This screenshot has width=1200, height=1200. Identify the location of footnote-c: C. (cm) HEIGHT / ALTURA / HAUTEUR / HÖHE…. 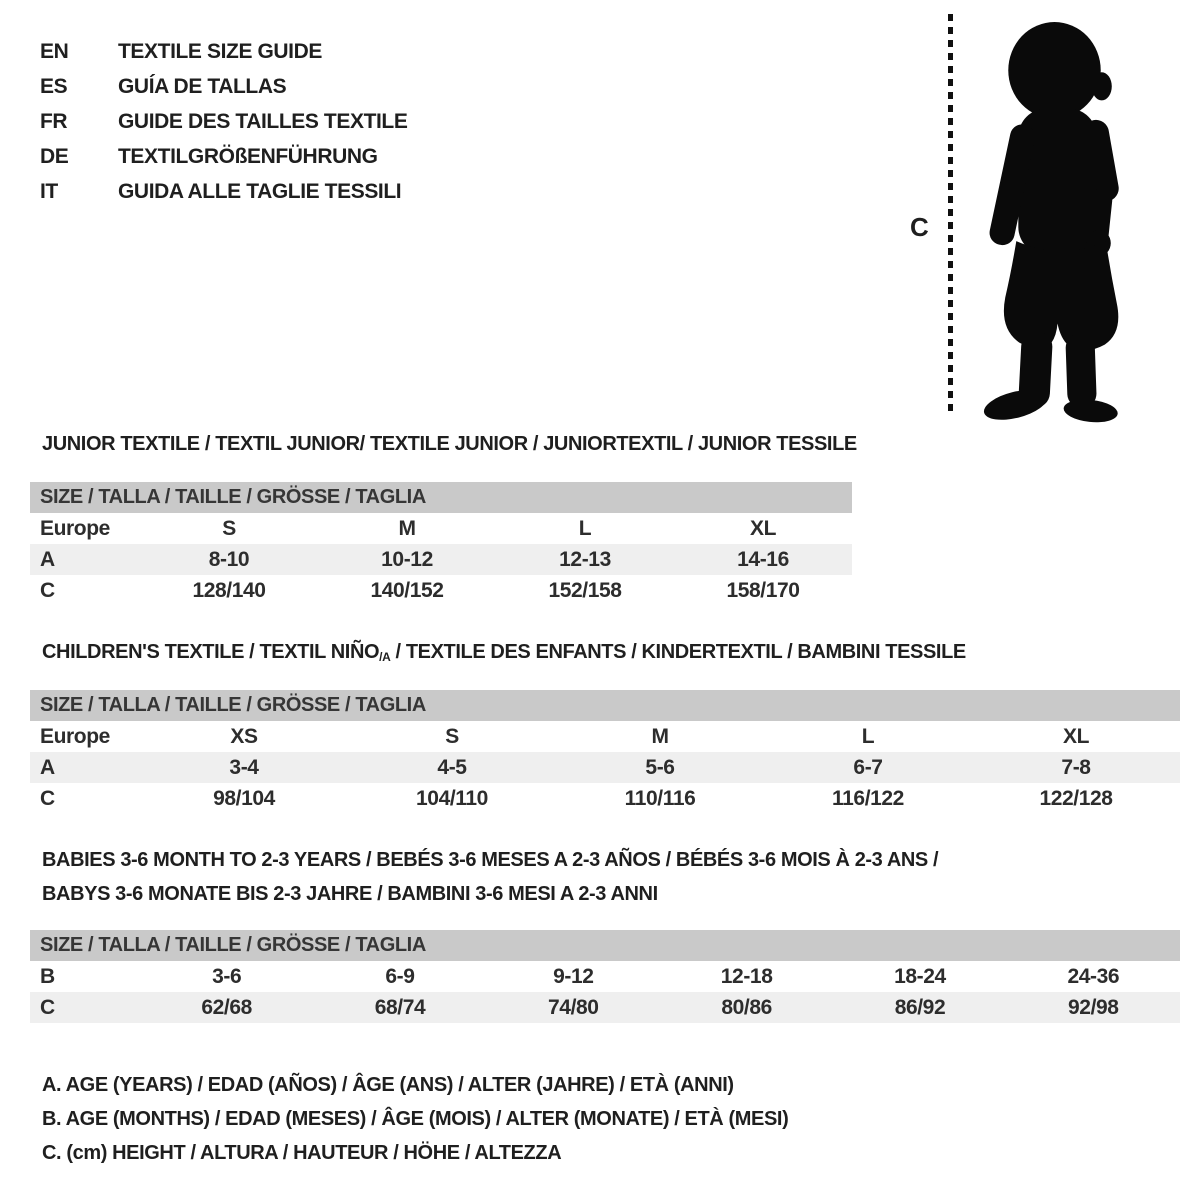
(302, 1153).